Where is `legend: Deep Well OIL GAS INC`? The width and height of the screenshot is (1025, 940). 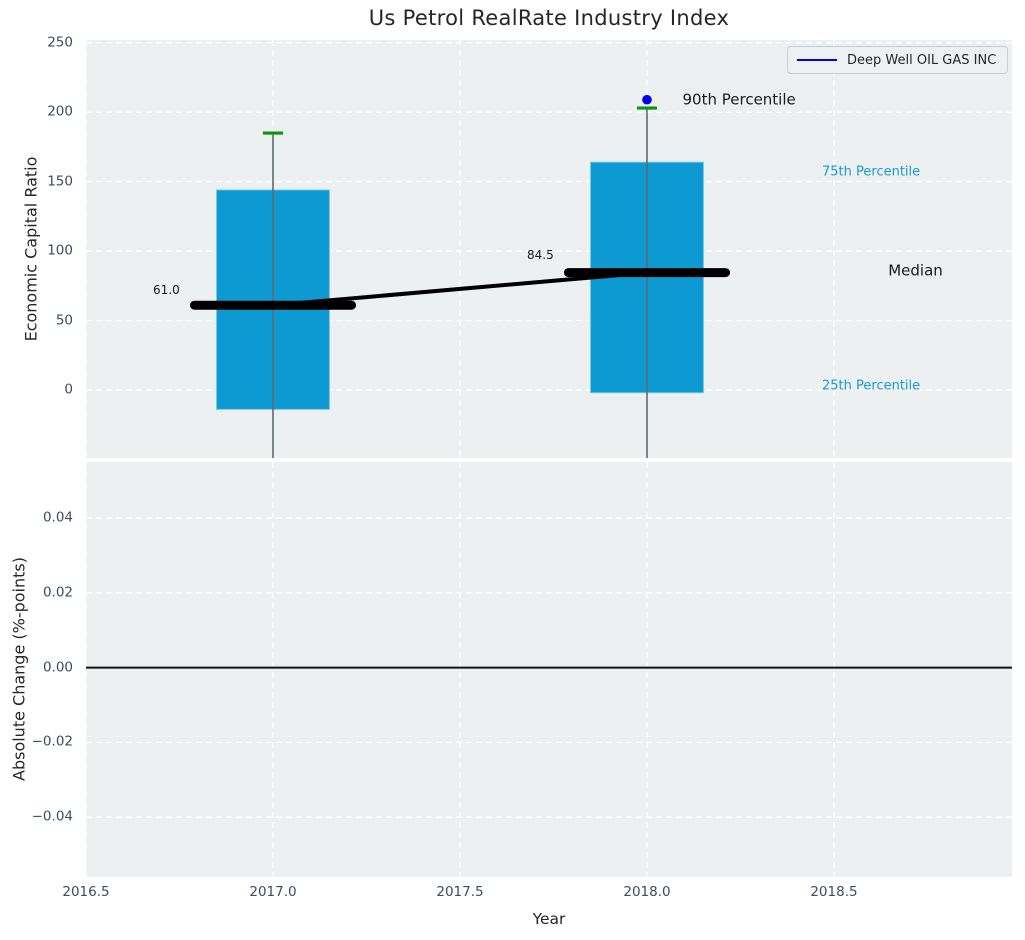 legend: Deep Well OIL GAS INC is located at coordinates (897, 60).